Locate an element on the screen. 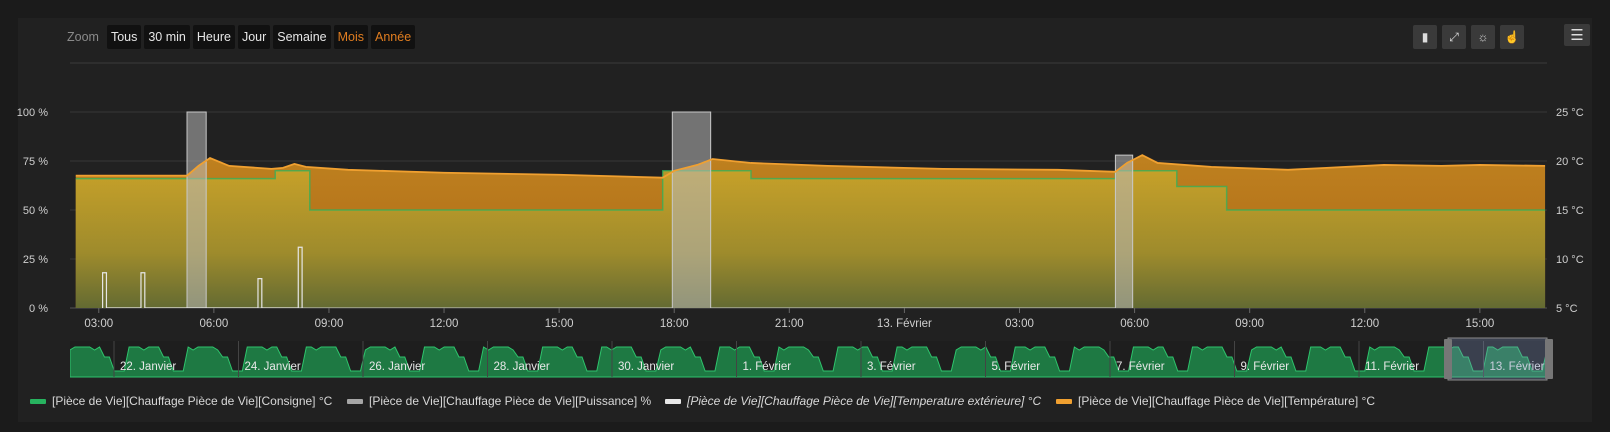 The width and height of the screenshot is (1610, 432). navigator-handle-left is located at coordinates (1448, 359).